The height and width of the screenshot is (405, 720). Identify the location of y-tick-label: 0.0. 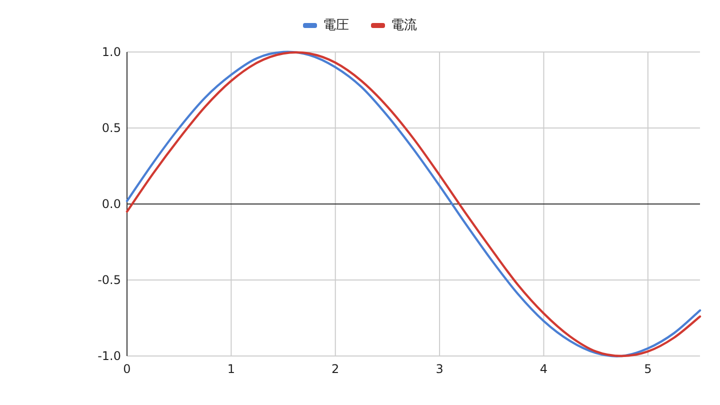
(111, 204).